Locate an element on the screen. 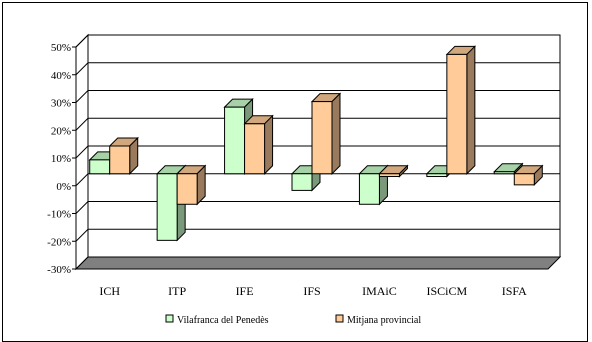 The width and height of the screenshot is (592, 342). bar-vilafranca is located at coordinates (373, 185).